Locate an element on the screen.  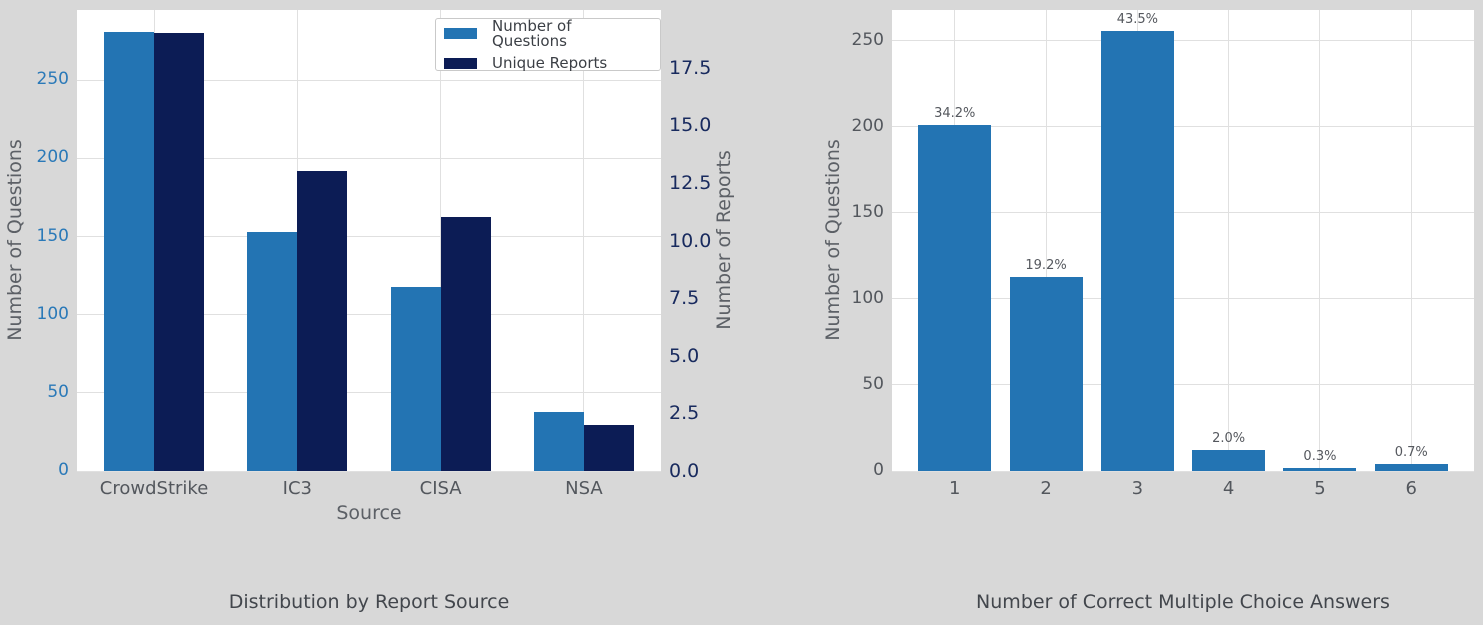
bar-percentage-label: 19.2% is located at coordinates (1046, 265).